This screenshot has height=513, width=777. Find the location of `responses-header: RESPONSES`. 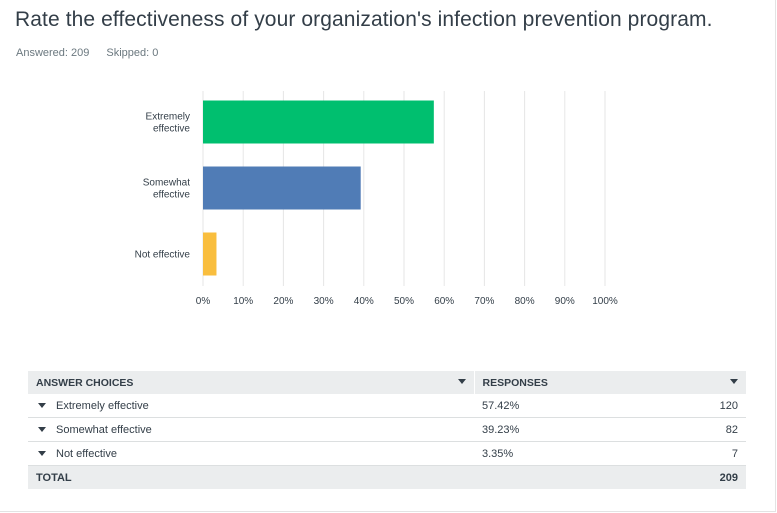

responses-header: RESPONSES is located at coordinates (609, 382).